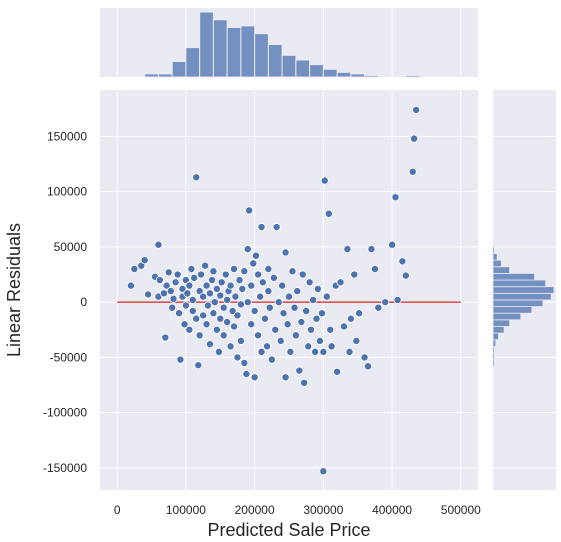 This screenshot has width=561, height=542. Describe the element at coordinates (392, 510) in the screenshot. I see `x-tick-label: 400000` at that location.